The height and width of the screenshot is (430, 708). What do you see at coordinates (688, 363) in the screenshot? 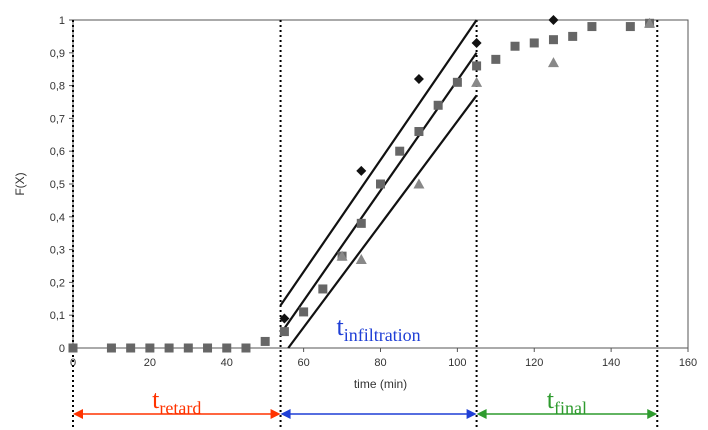
I see `x-tick-label: 160` at bounding box center [688, 363].